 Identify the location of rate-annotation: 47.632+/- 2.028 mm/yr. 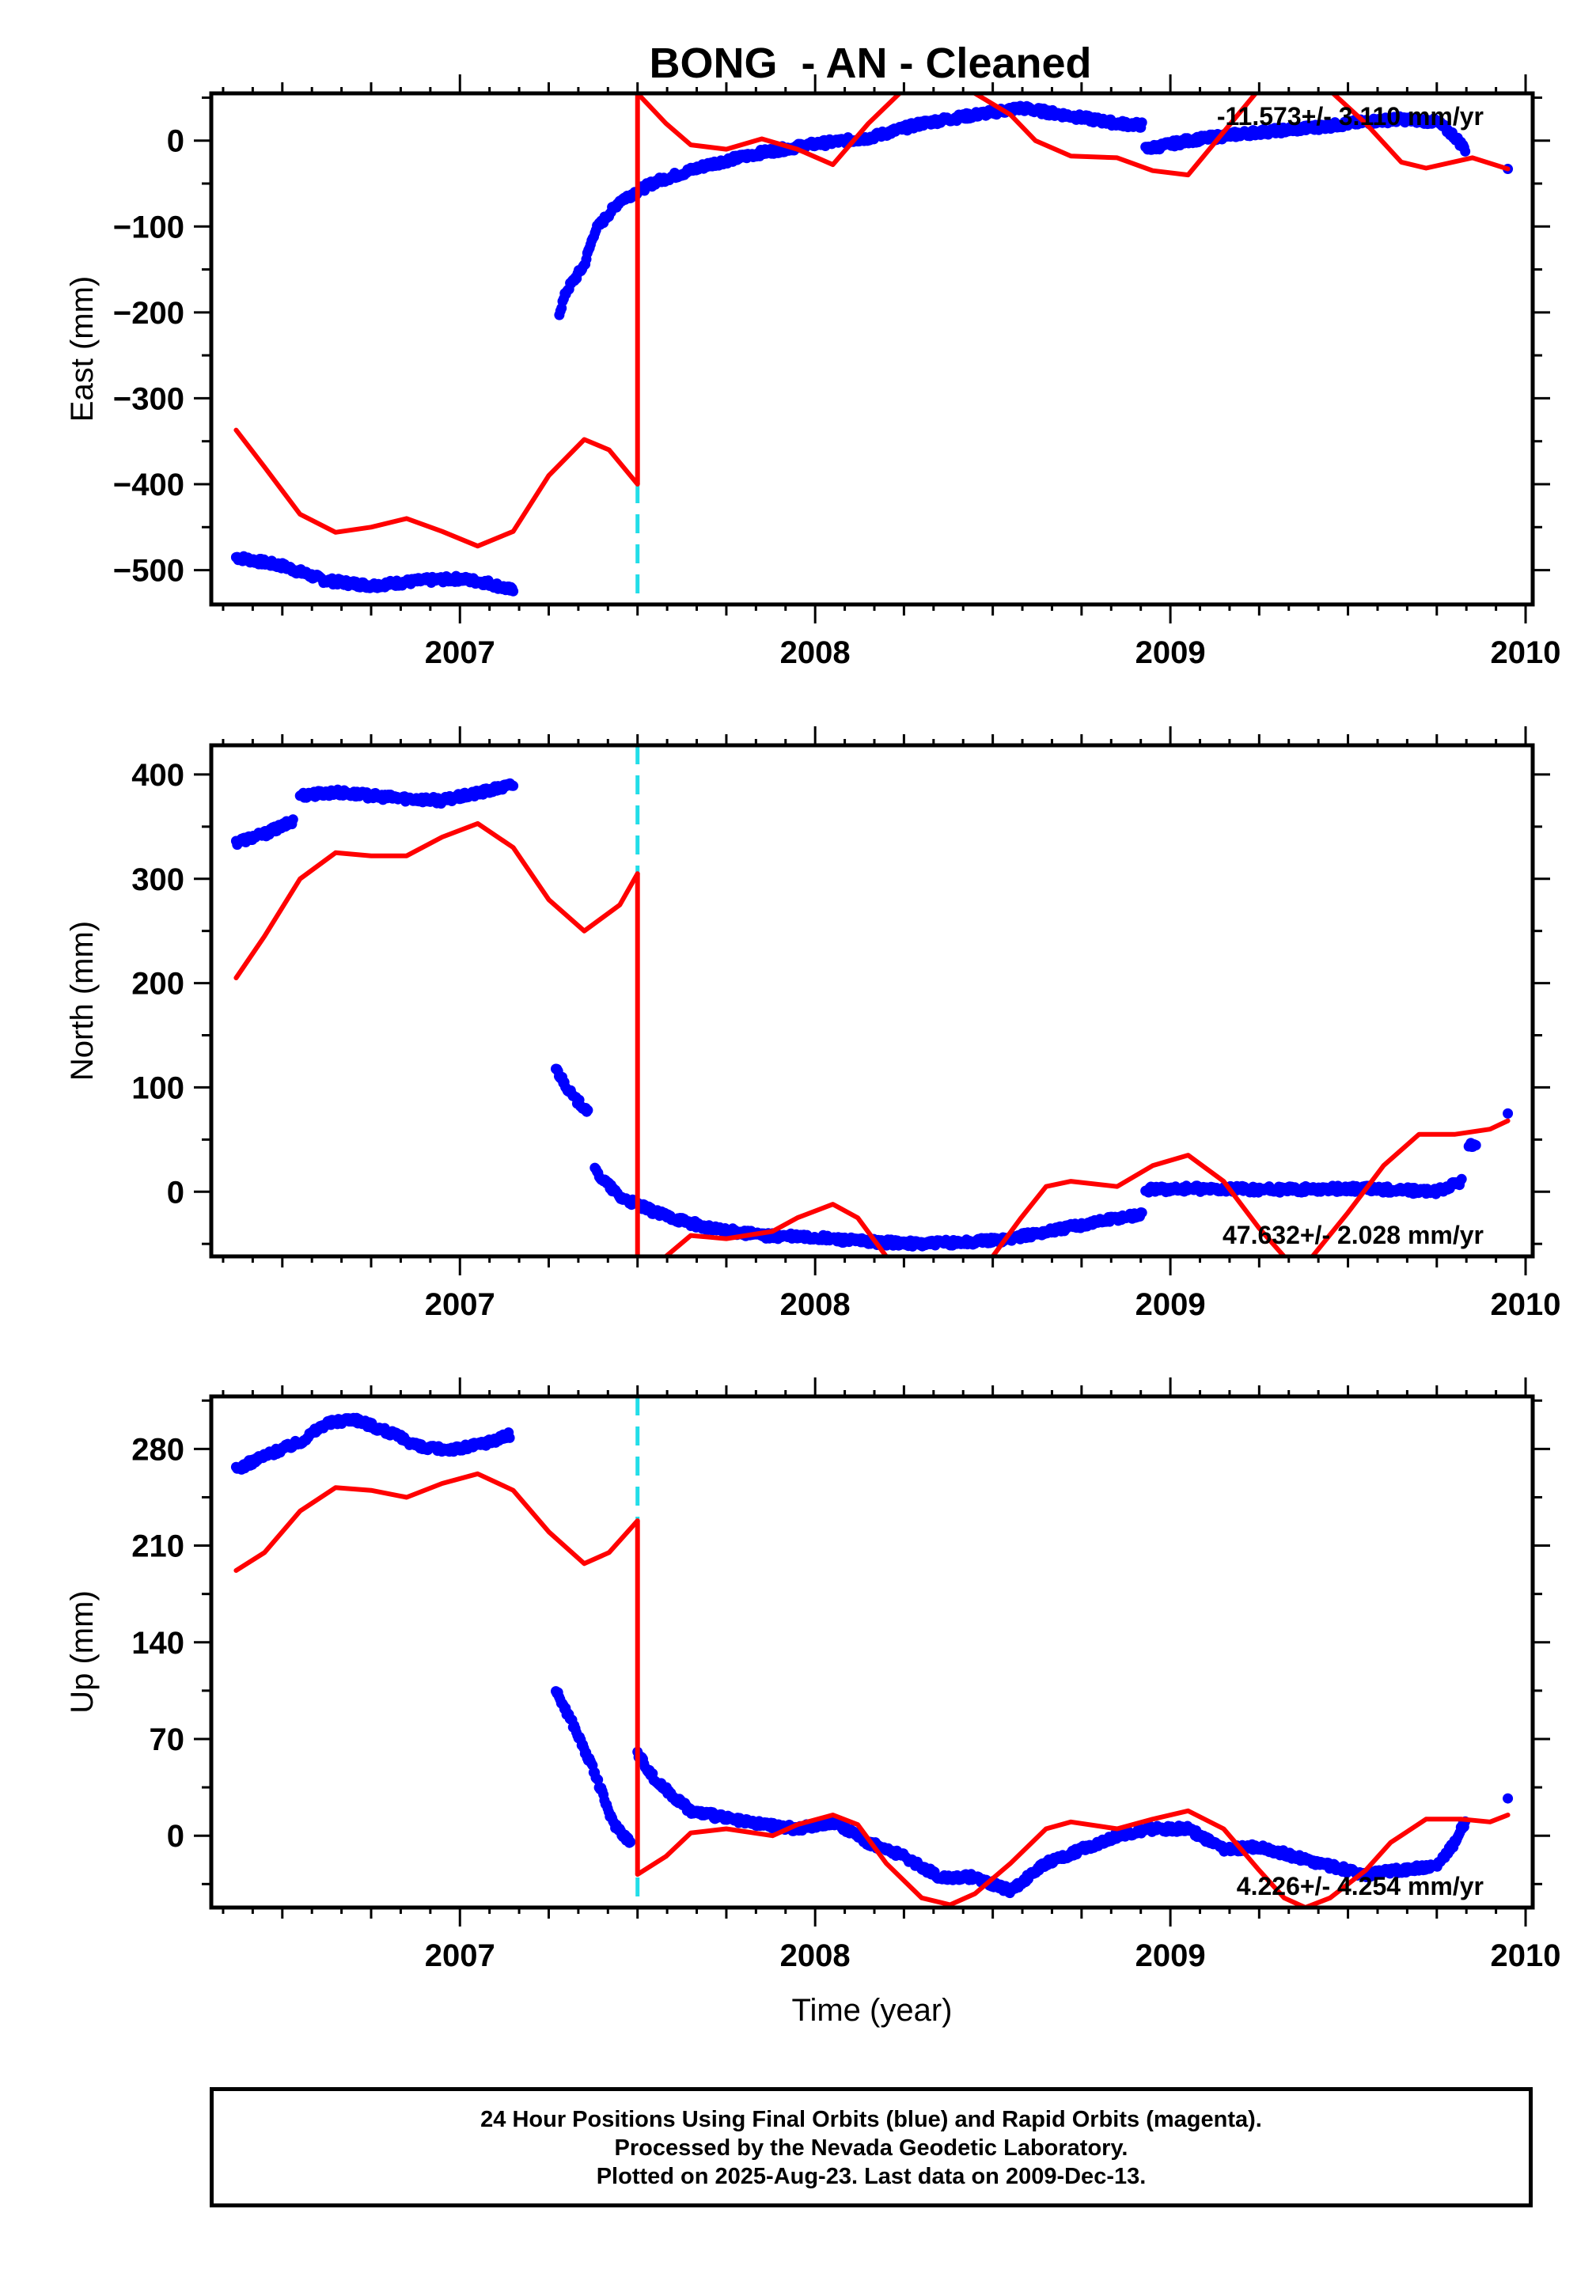
(1353, 1235).